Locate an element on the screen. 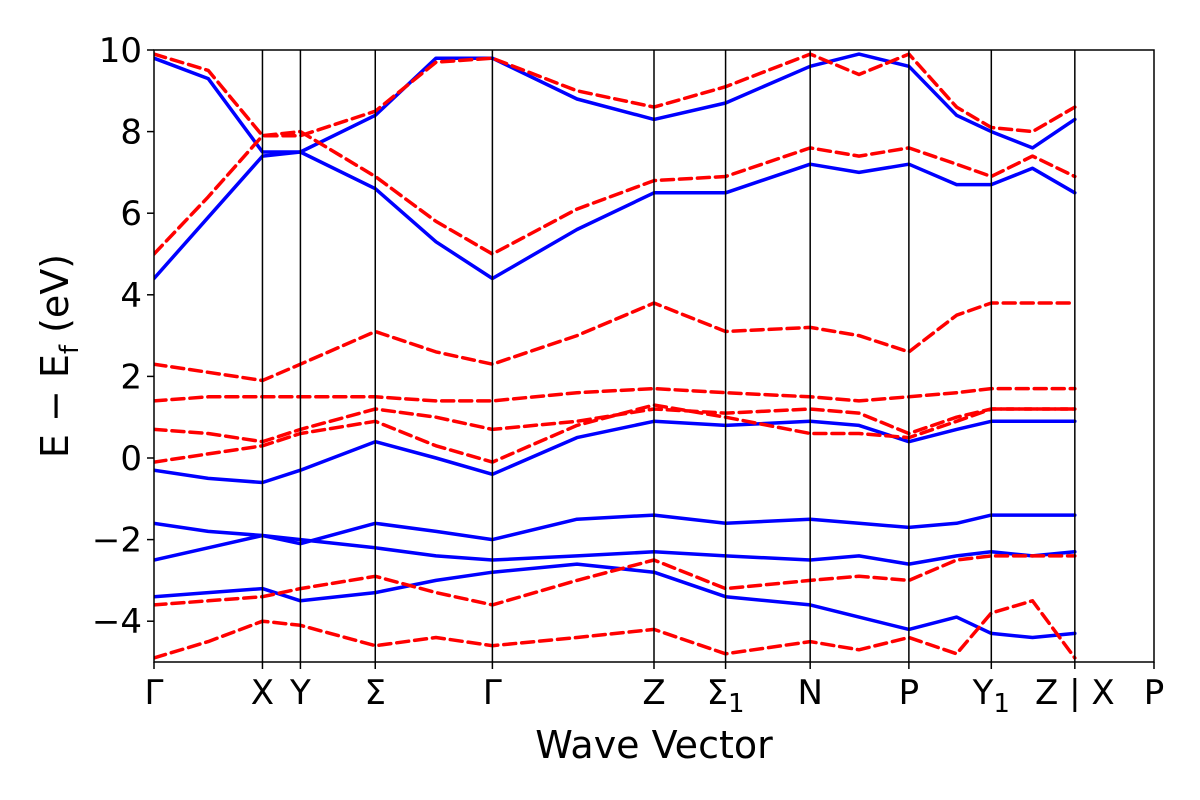 This screenshot has width=1200, height=800. x-axis-ticks: Γ X Y Σ Γ Z Σ1 N P Y1 Z | X P is located at coordinates (655, 690).